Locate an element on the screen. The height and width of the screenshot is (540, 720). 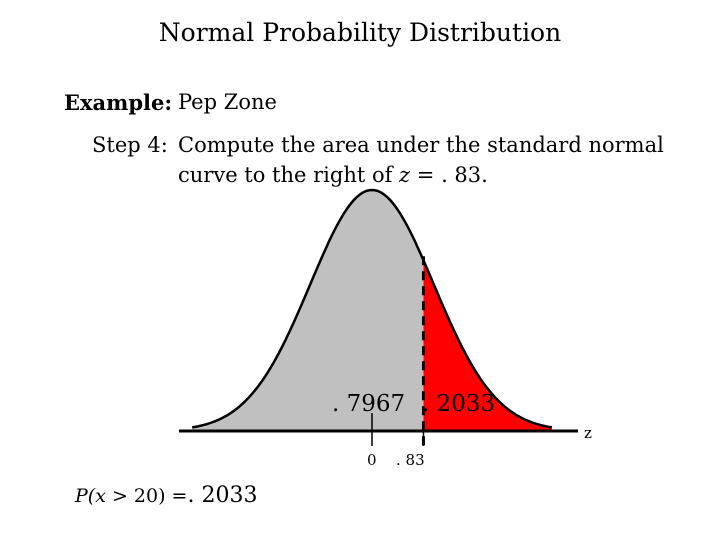
tick-z-label: . 83 is located at coordinates (410, 460).